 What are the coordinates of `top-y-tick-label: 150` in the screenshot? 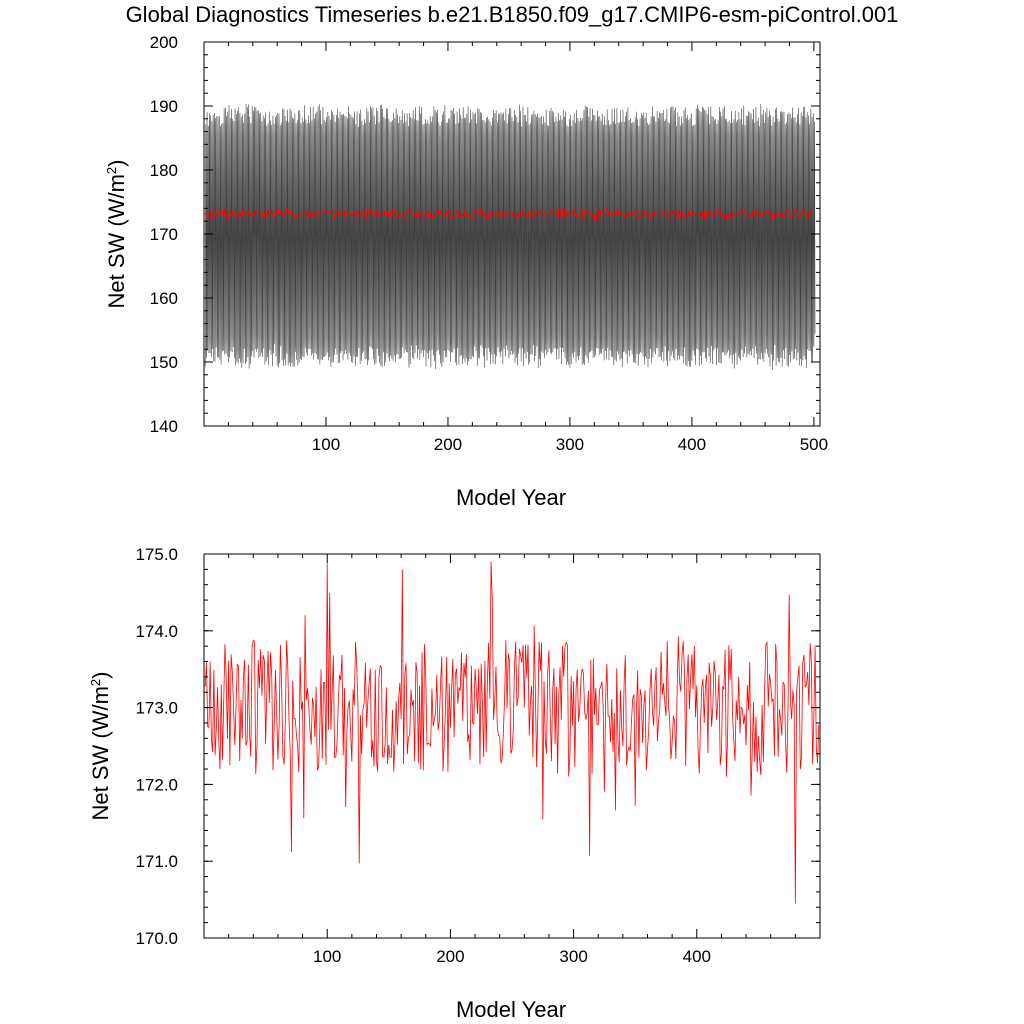 It's located at (164, 362).